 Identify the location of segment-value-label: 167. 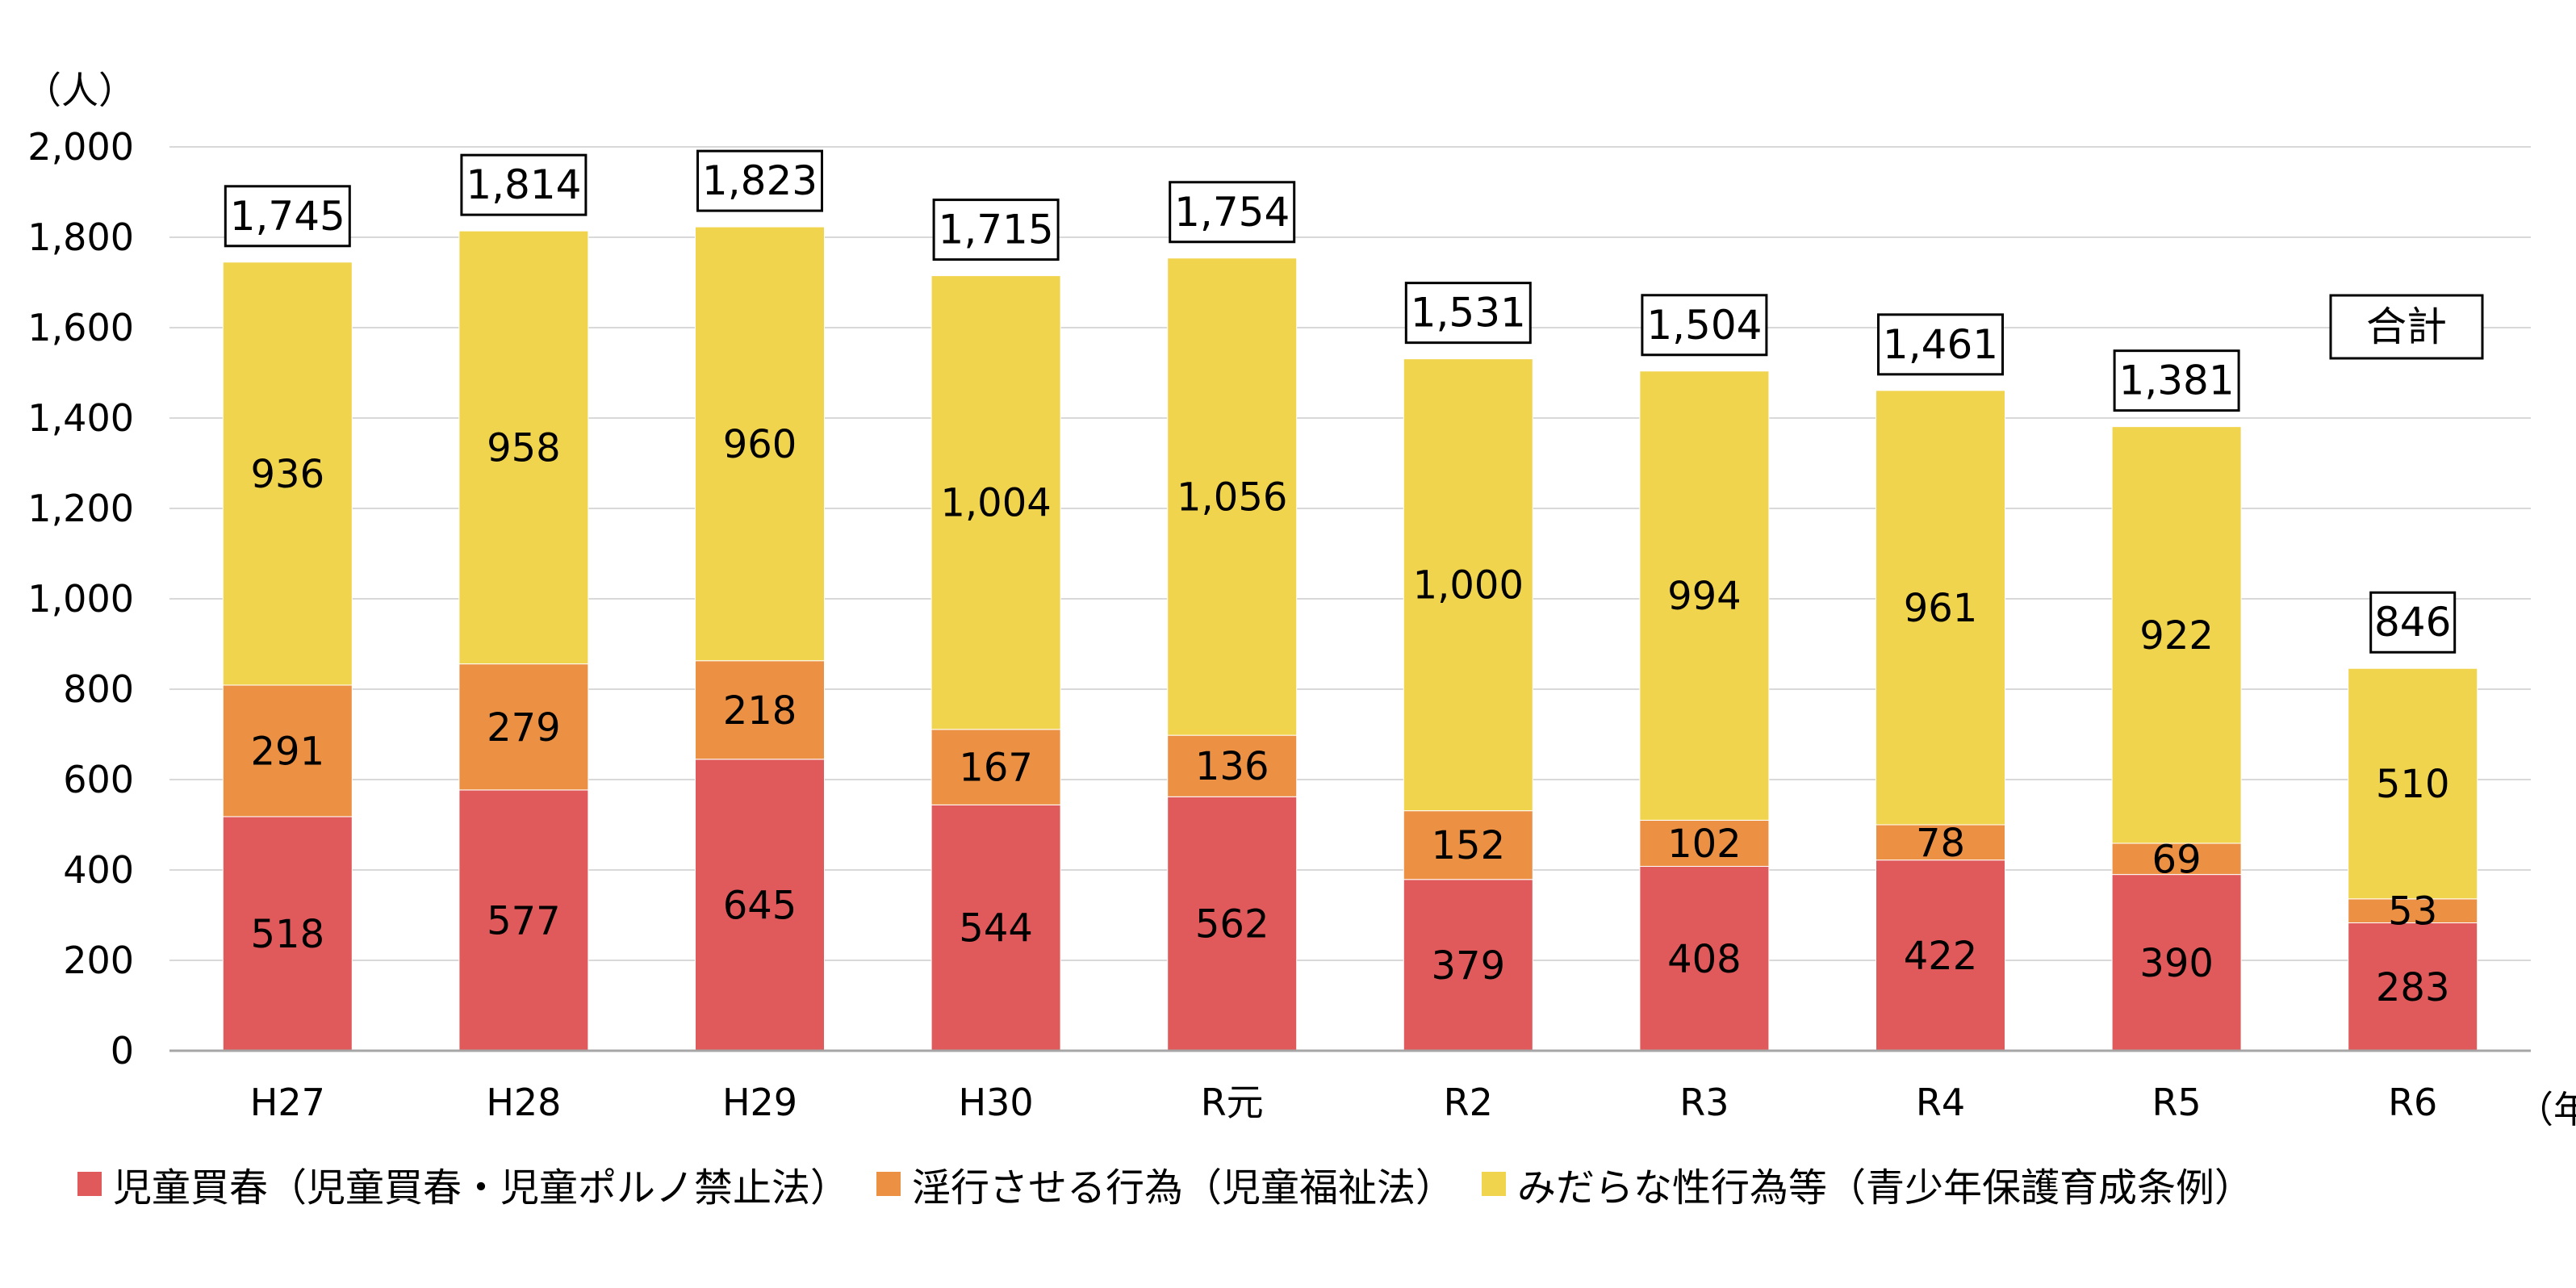
(996, 768).